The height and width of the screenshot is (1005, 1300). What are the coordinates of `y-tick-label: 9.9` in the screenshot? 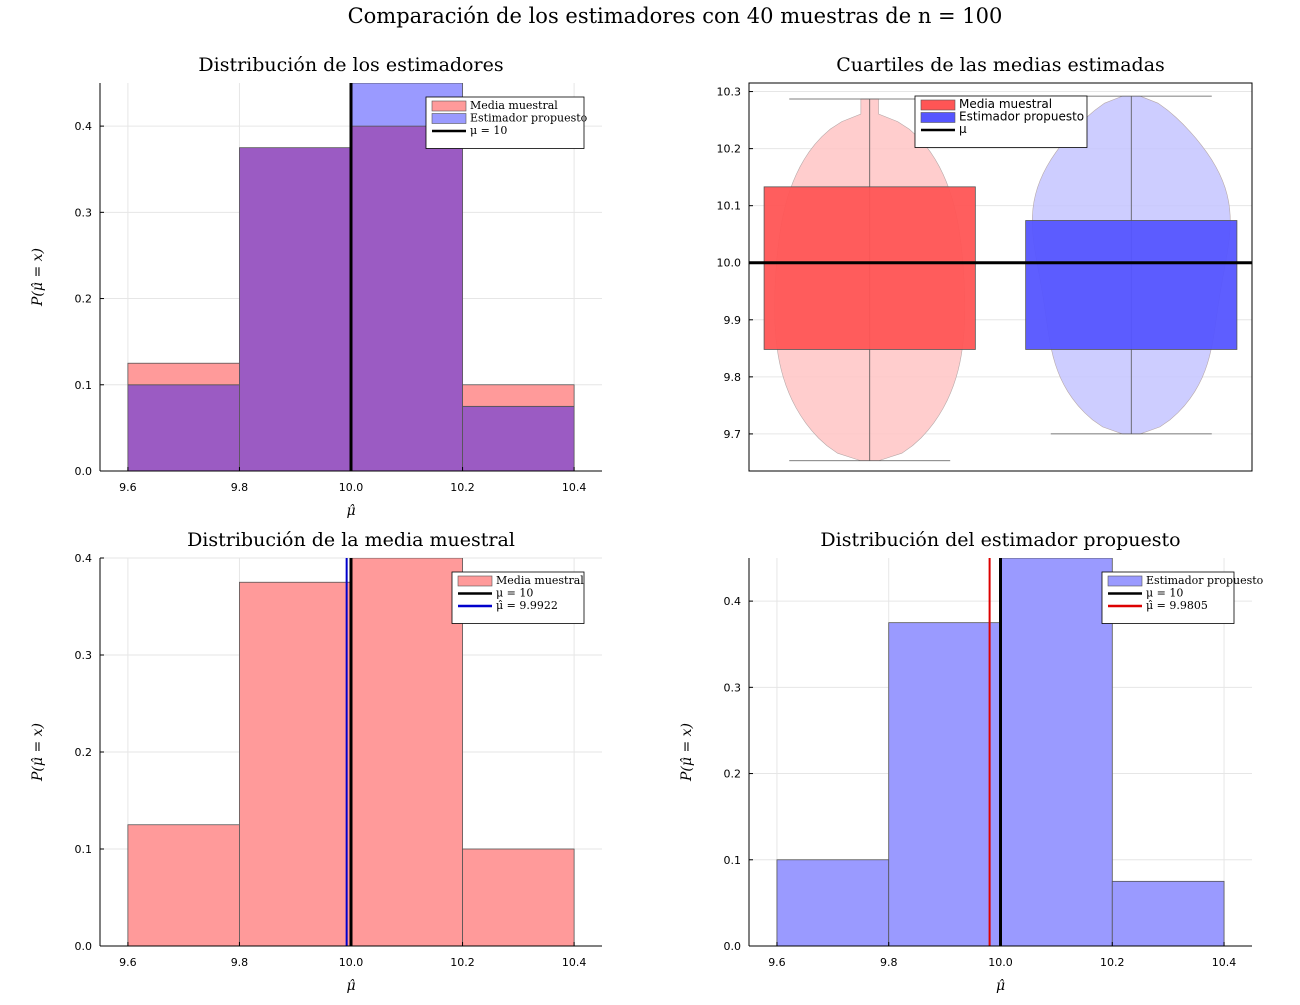 It's located at (733, 320).